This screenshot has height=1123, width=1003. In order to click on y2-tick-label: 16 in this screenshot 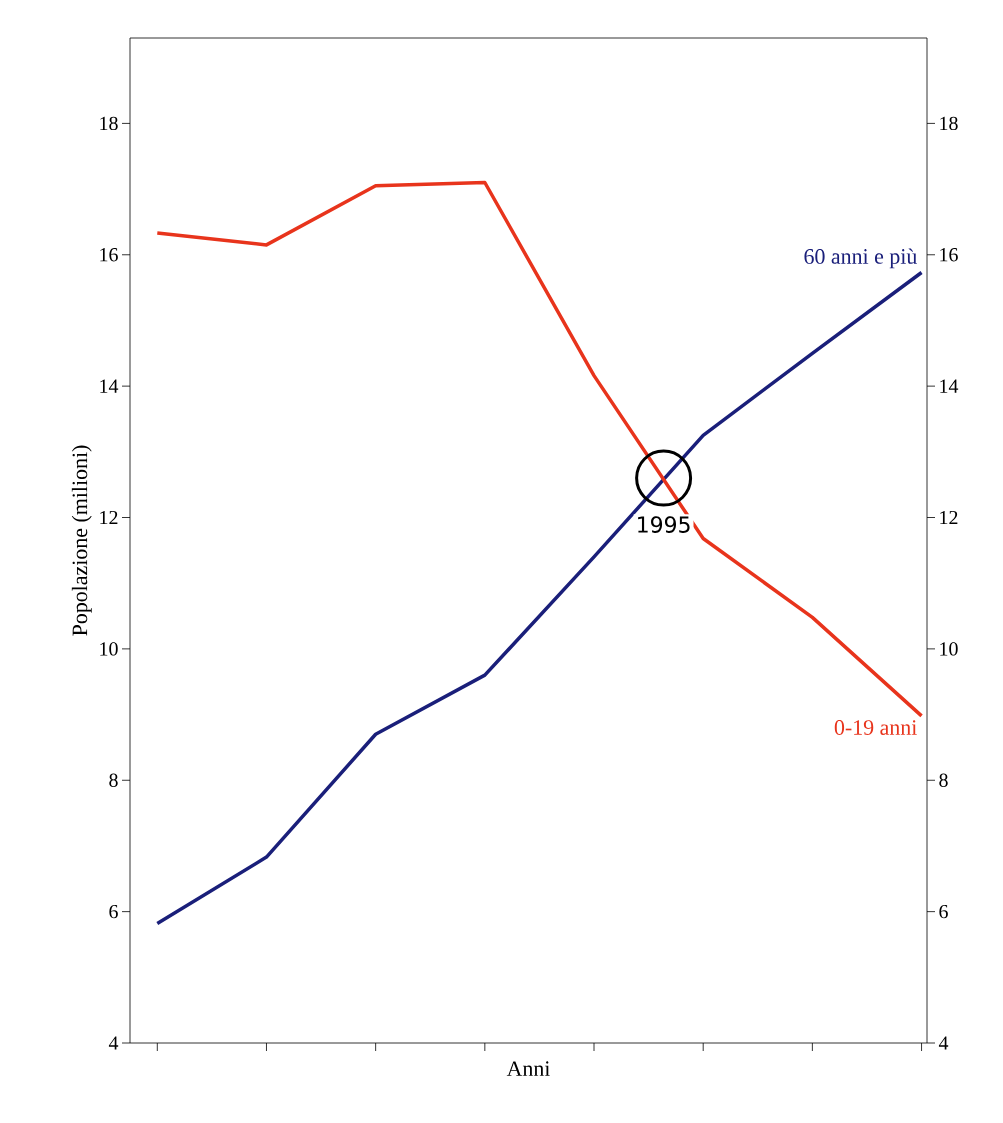, I will do `click(949, 255)`.